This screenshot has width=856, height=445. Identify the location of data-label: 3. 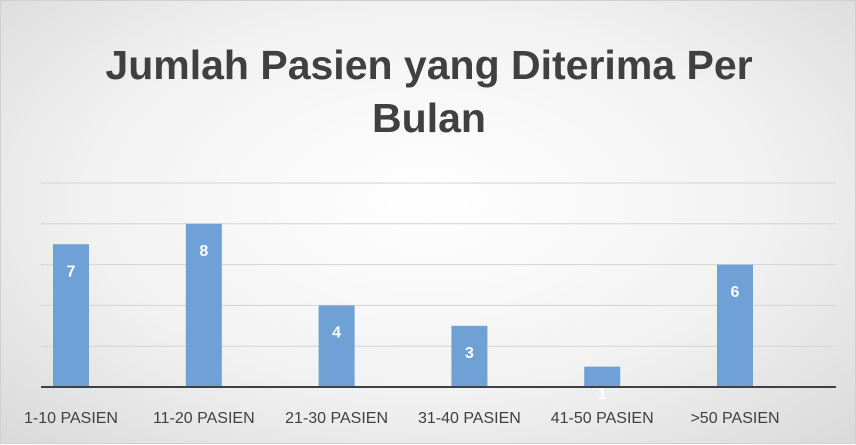
(469, 353).